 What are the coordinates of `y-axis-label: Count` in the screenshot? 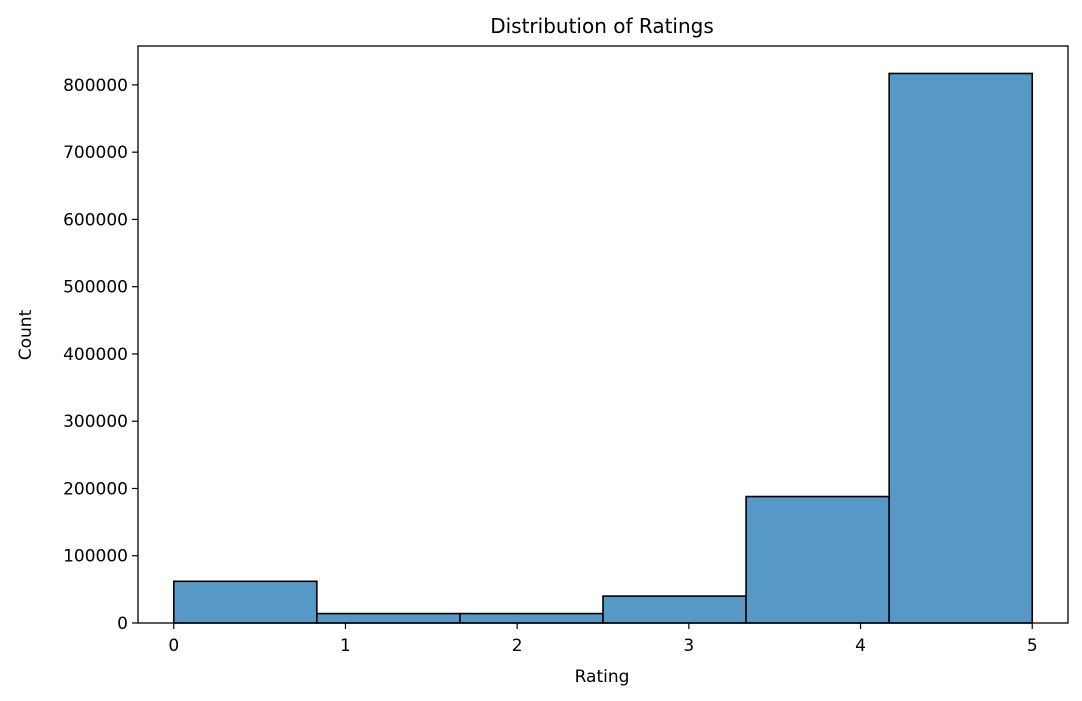 It's located at (26, 334).